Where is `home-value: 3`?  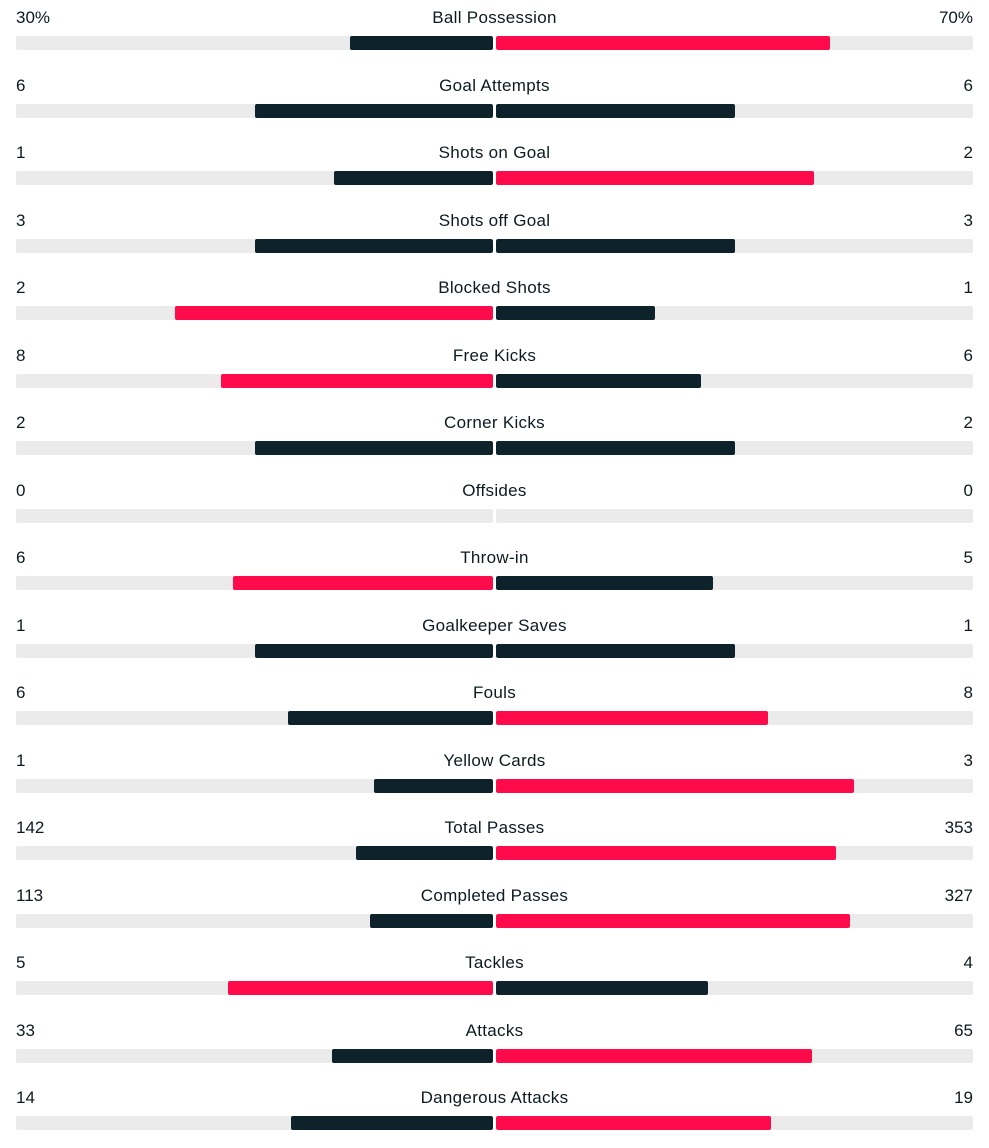 home-value: 3 is located at coordinates (21, 220).